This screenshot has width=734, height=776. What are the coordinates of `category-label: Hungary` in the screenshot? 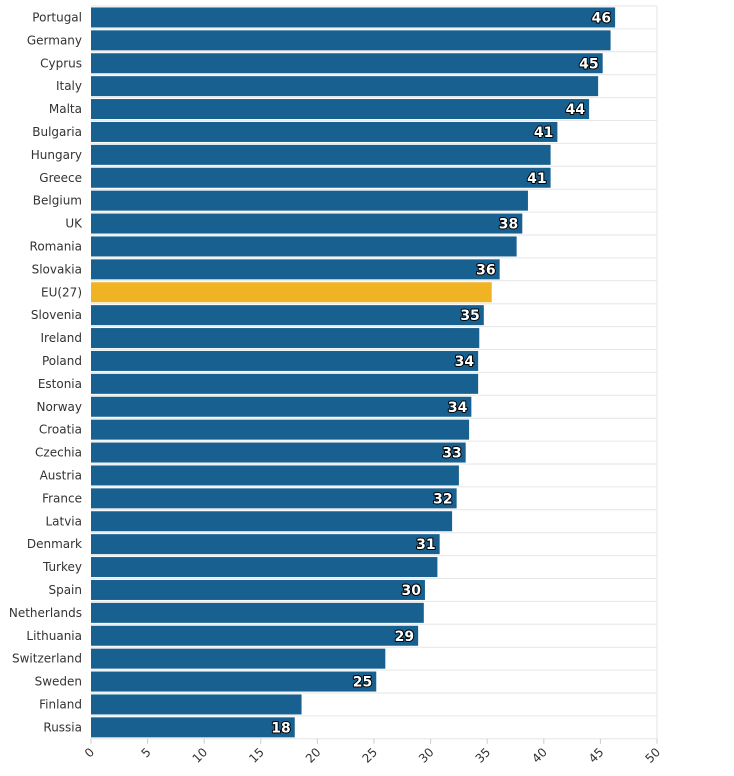 It's located at (56, 155).